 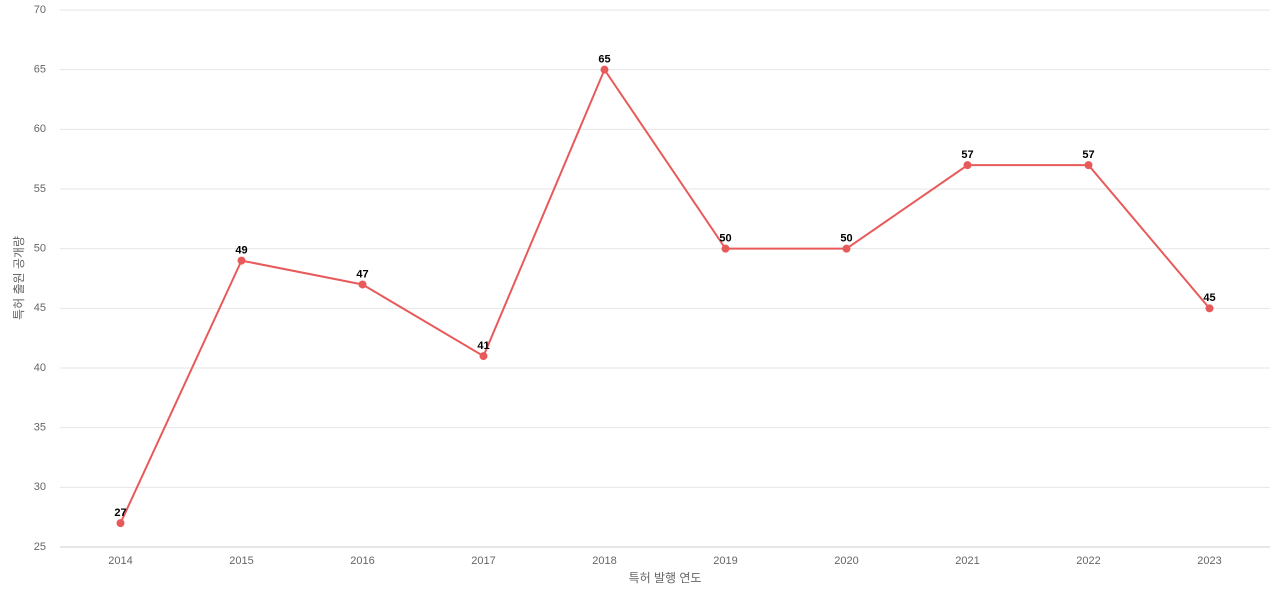 I want to click on x-tick-label: 2015, so click(x=241, y=561).